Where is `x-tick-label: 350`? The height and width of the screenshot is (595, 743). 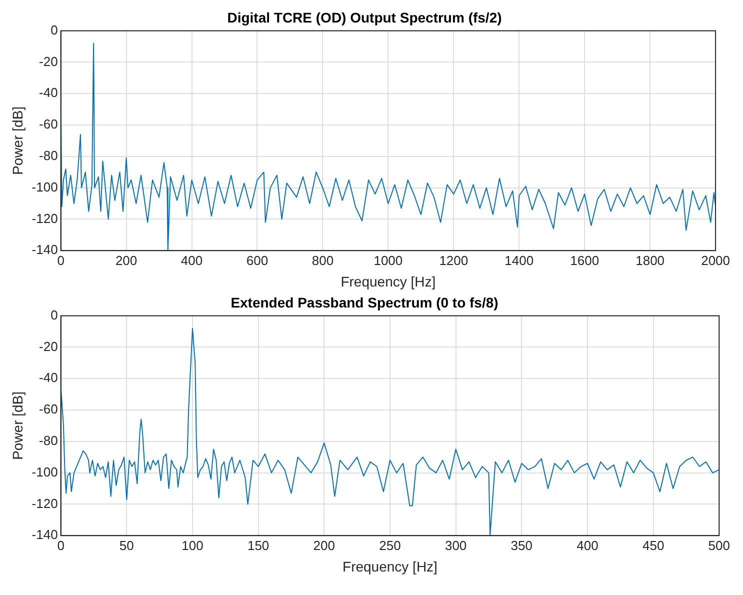
x-tick-label: 350 is located at coordinates (521, 545).